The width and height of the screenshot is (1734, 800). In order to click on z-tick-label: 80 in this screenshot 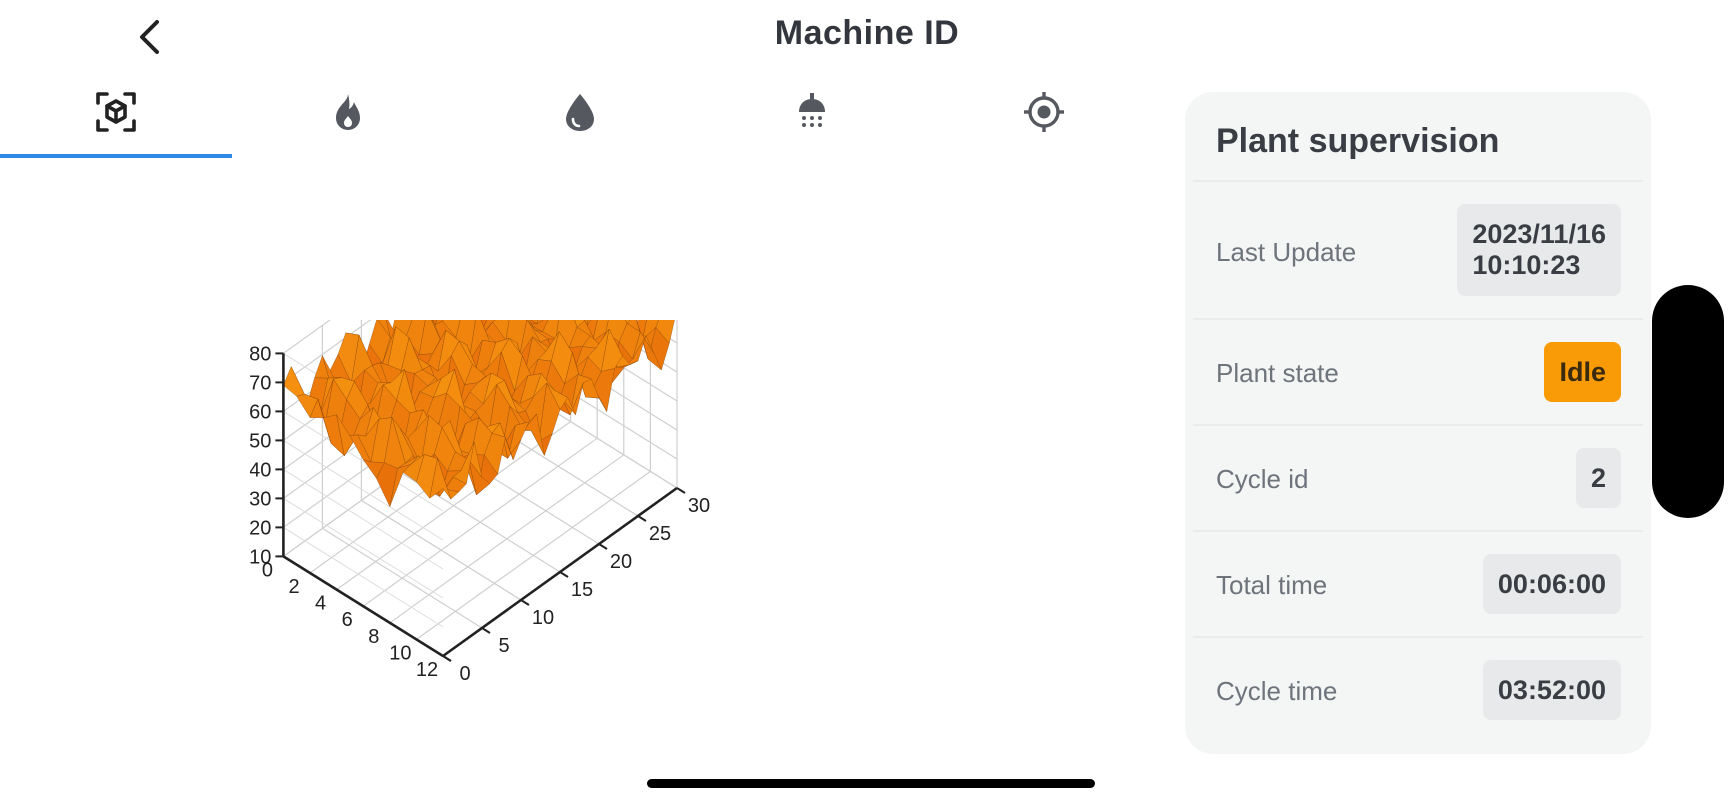, I will do `click(260, 354)`.